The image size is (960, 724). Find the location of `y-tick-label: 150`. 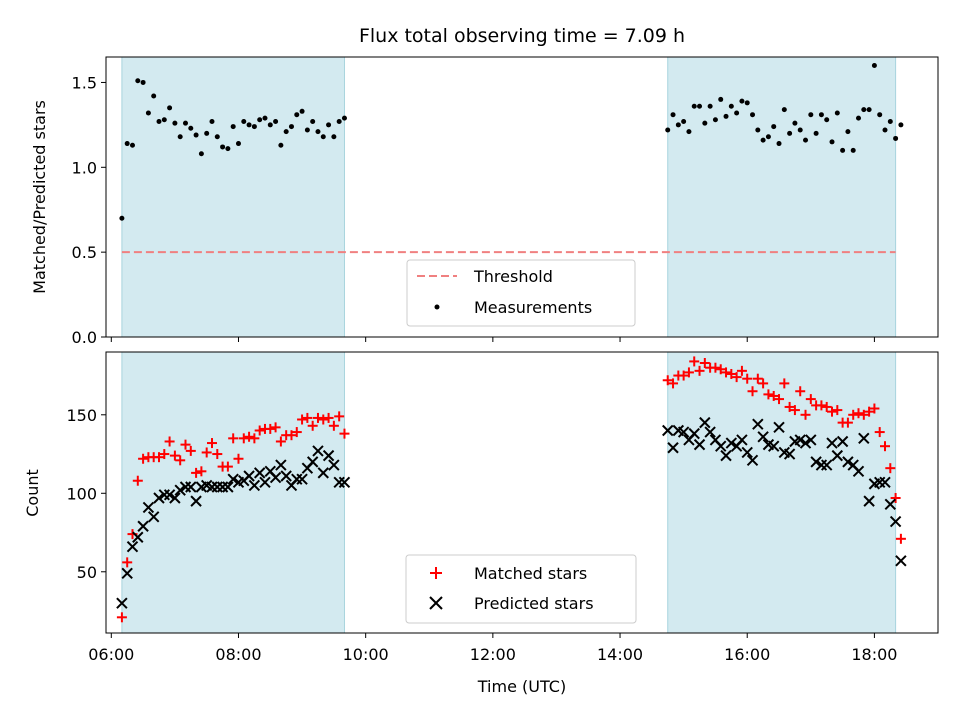

y-tick-label: 150 is located at coordinates (81, 415).